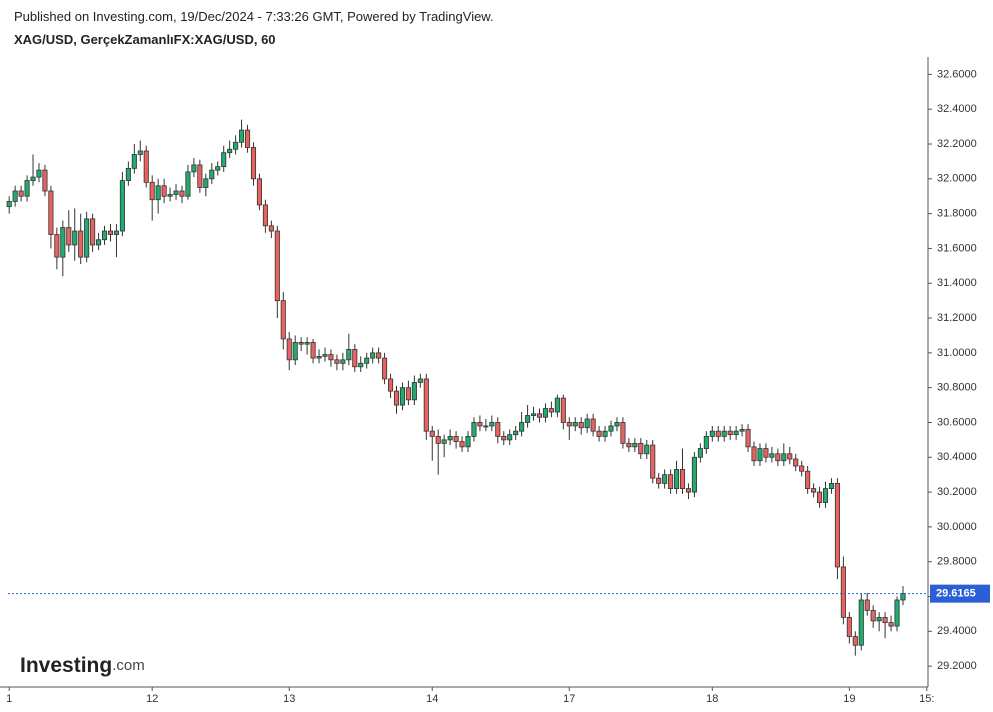 Image resolution: width=993 pixels, height=712 pixels. I want to click on y-tick-label: 29.4000, so click(957, 631).